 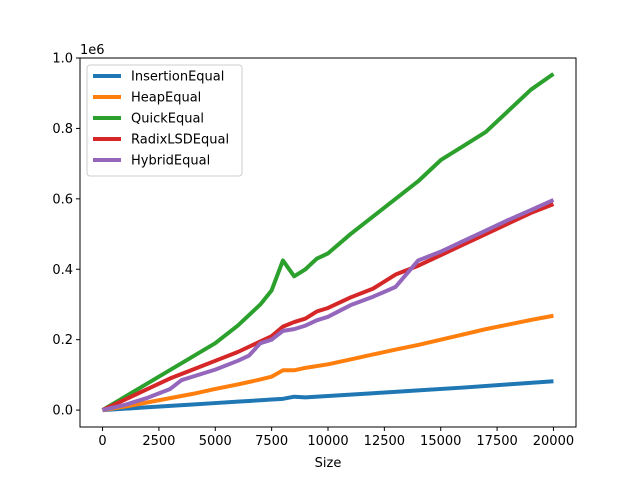 I want to click on y-tick-label: 0.2, so click(x=62, y=340).